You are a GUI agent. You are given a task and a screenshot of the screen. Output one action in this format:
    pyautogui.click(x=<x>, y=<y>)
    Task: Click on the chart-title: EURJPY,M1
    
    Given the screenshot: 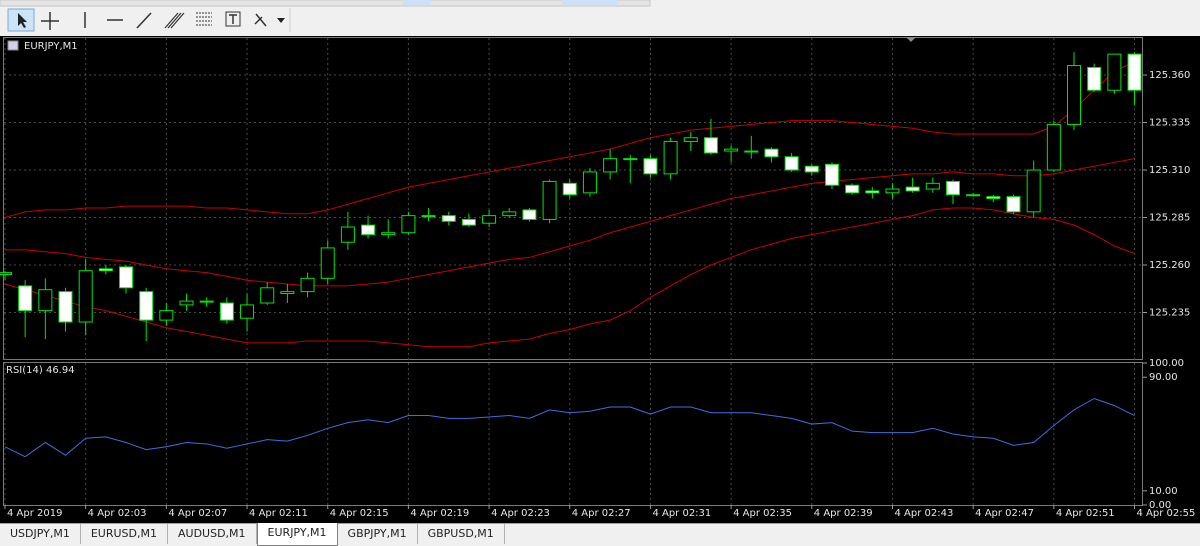 What is the action you would take?
    pyautogui.click(x=51, y=46)
    